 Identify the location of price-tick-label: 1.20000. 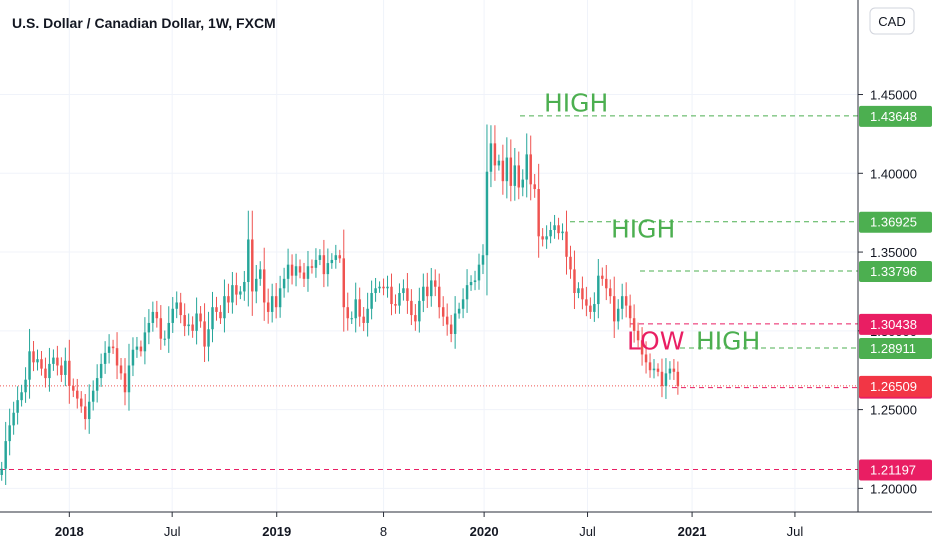
(893, 488).